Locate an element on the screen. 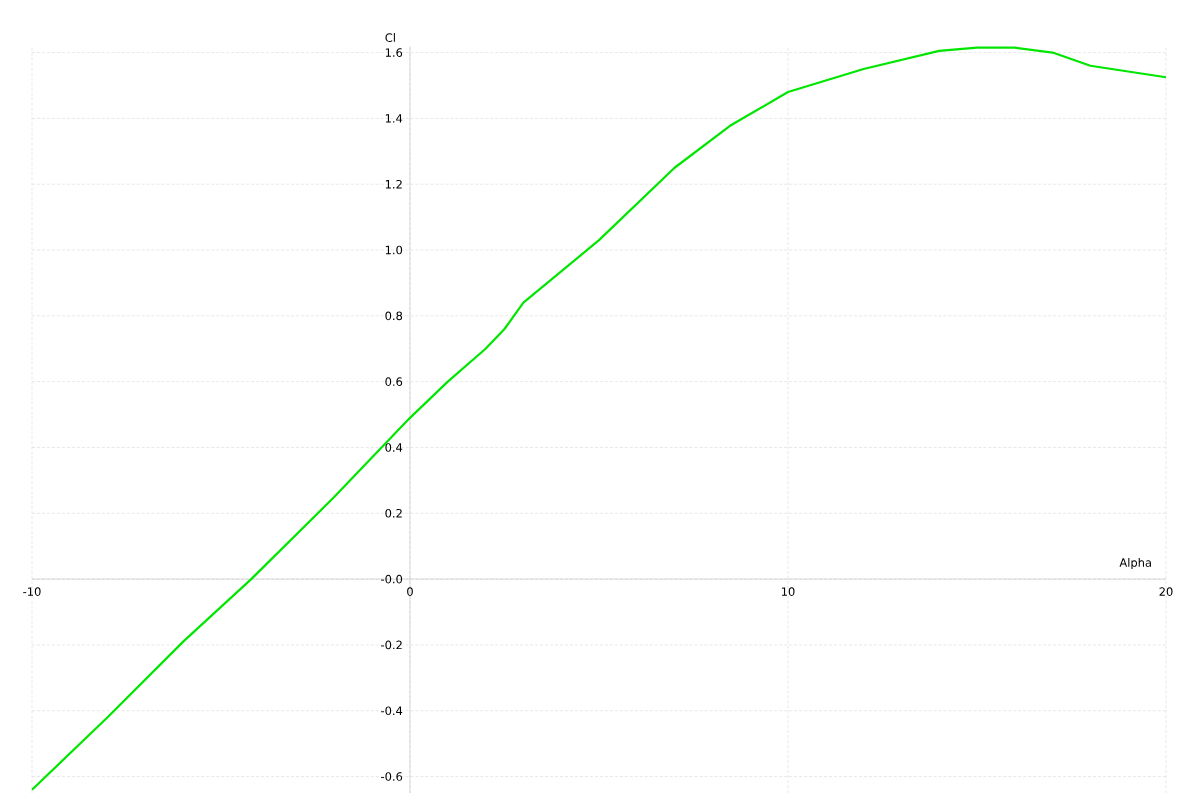 This screenshot has height=807, width=1189. y-tick-label: 0.4 is located at coordinates (394, 447).